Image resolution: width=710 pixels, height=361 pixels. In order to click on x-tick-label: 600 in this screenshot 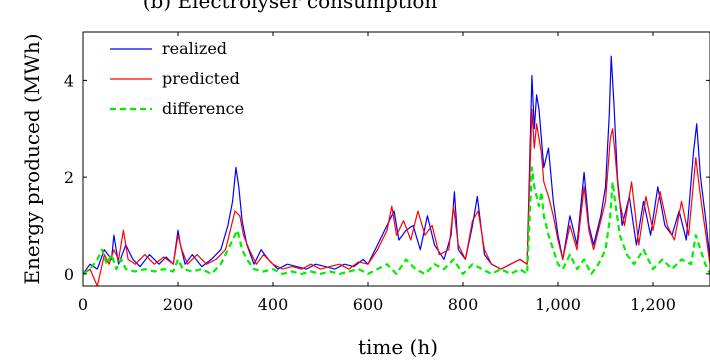, I will do `click(368, 304)`.